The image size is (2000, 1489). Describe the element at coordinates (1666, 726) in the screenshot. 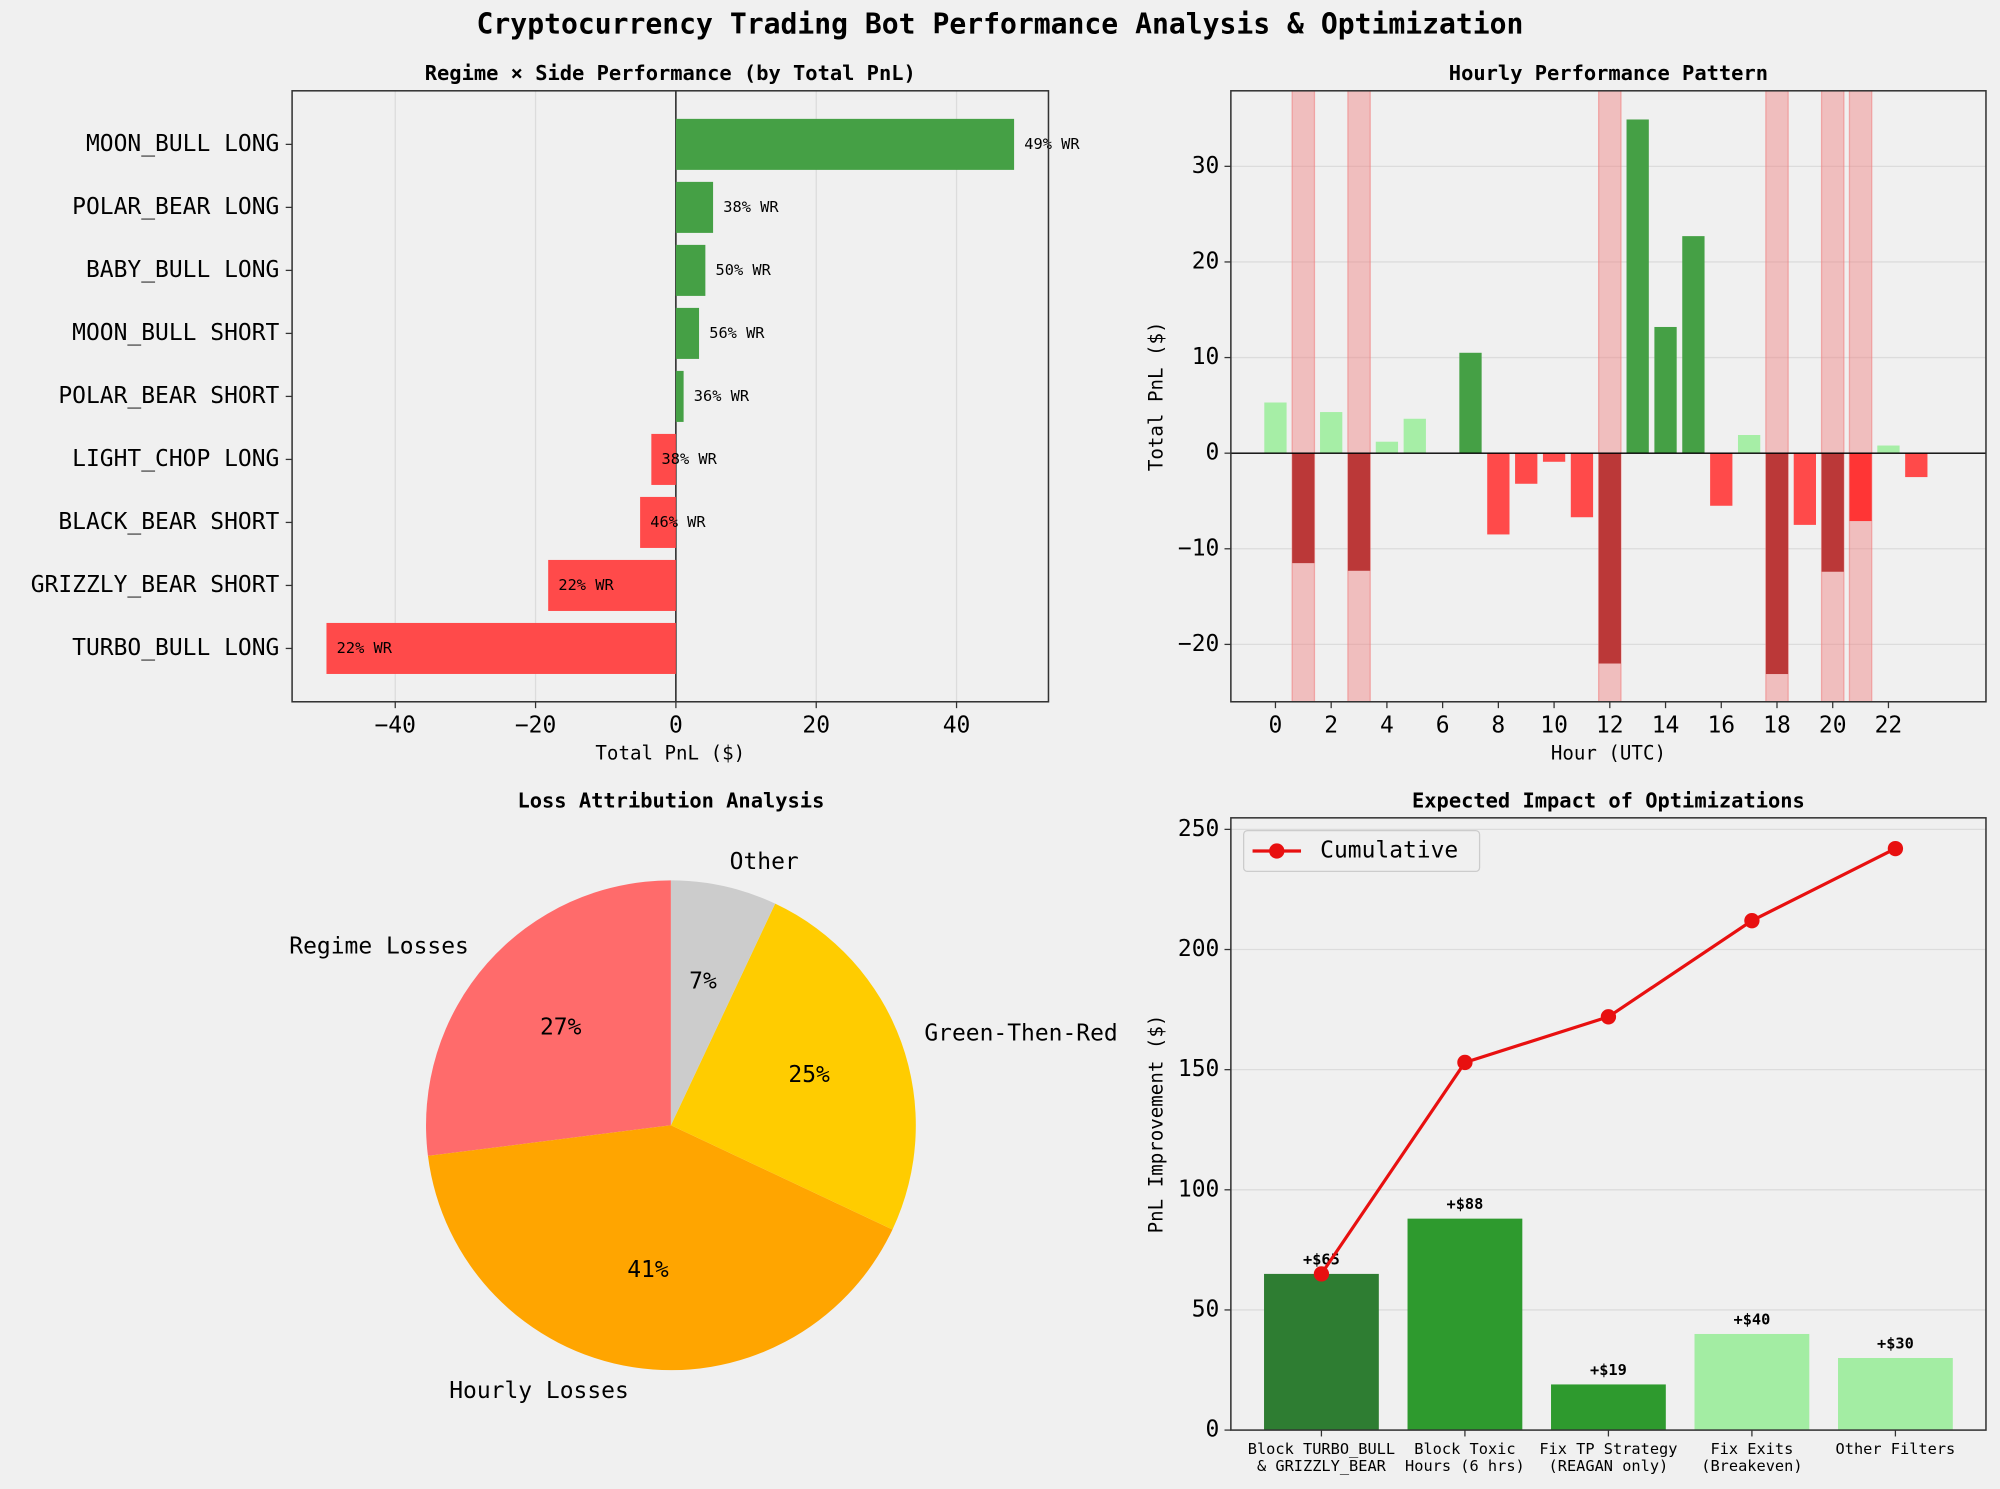

I see `x-tick-label: 14` at that location.